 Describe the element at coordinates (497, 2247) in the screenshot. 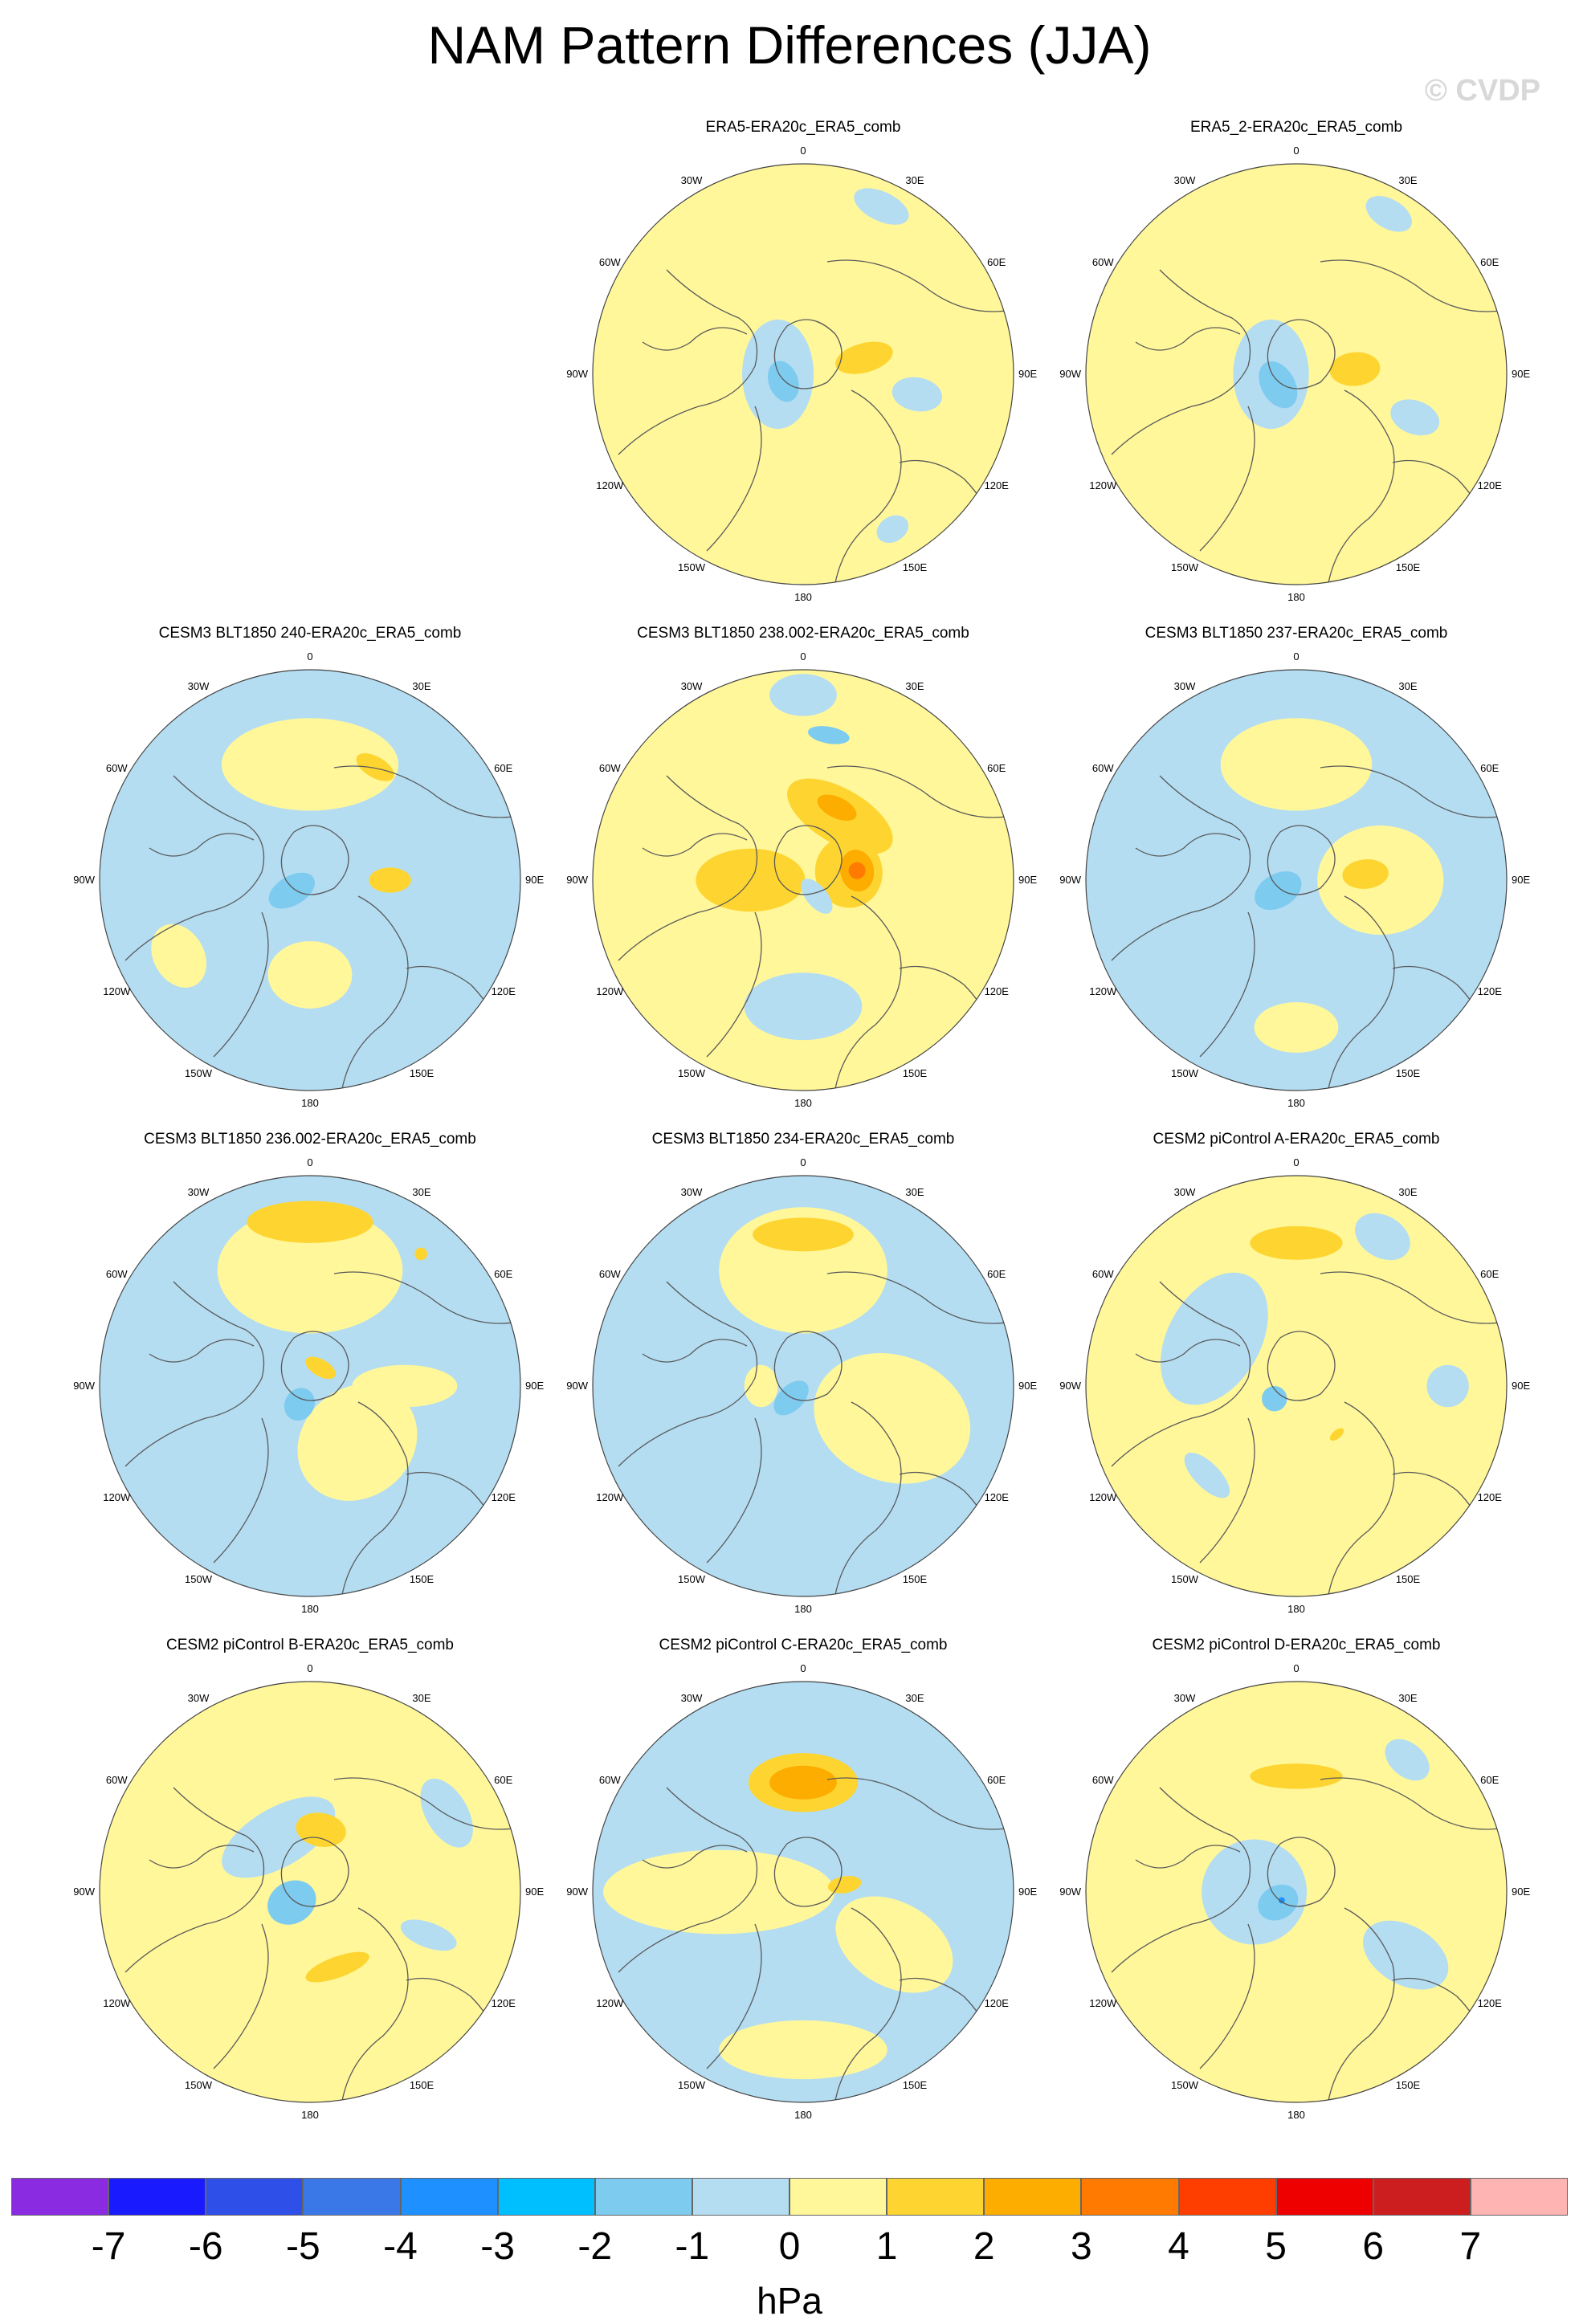

I see `colorbar-tick-label: -3` at that location.